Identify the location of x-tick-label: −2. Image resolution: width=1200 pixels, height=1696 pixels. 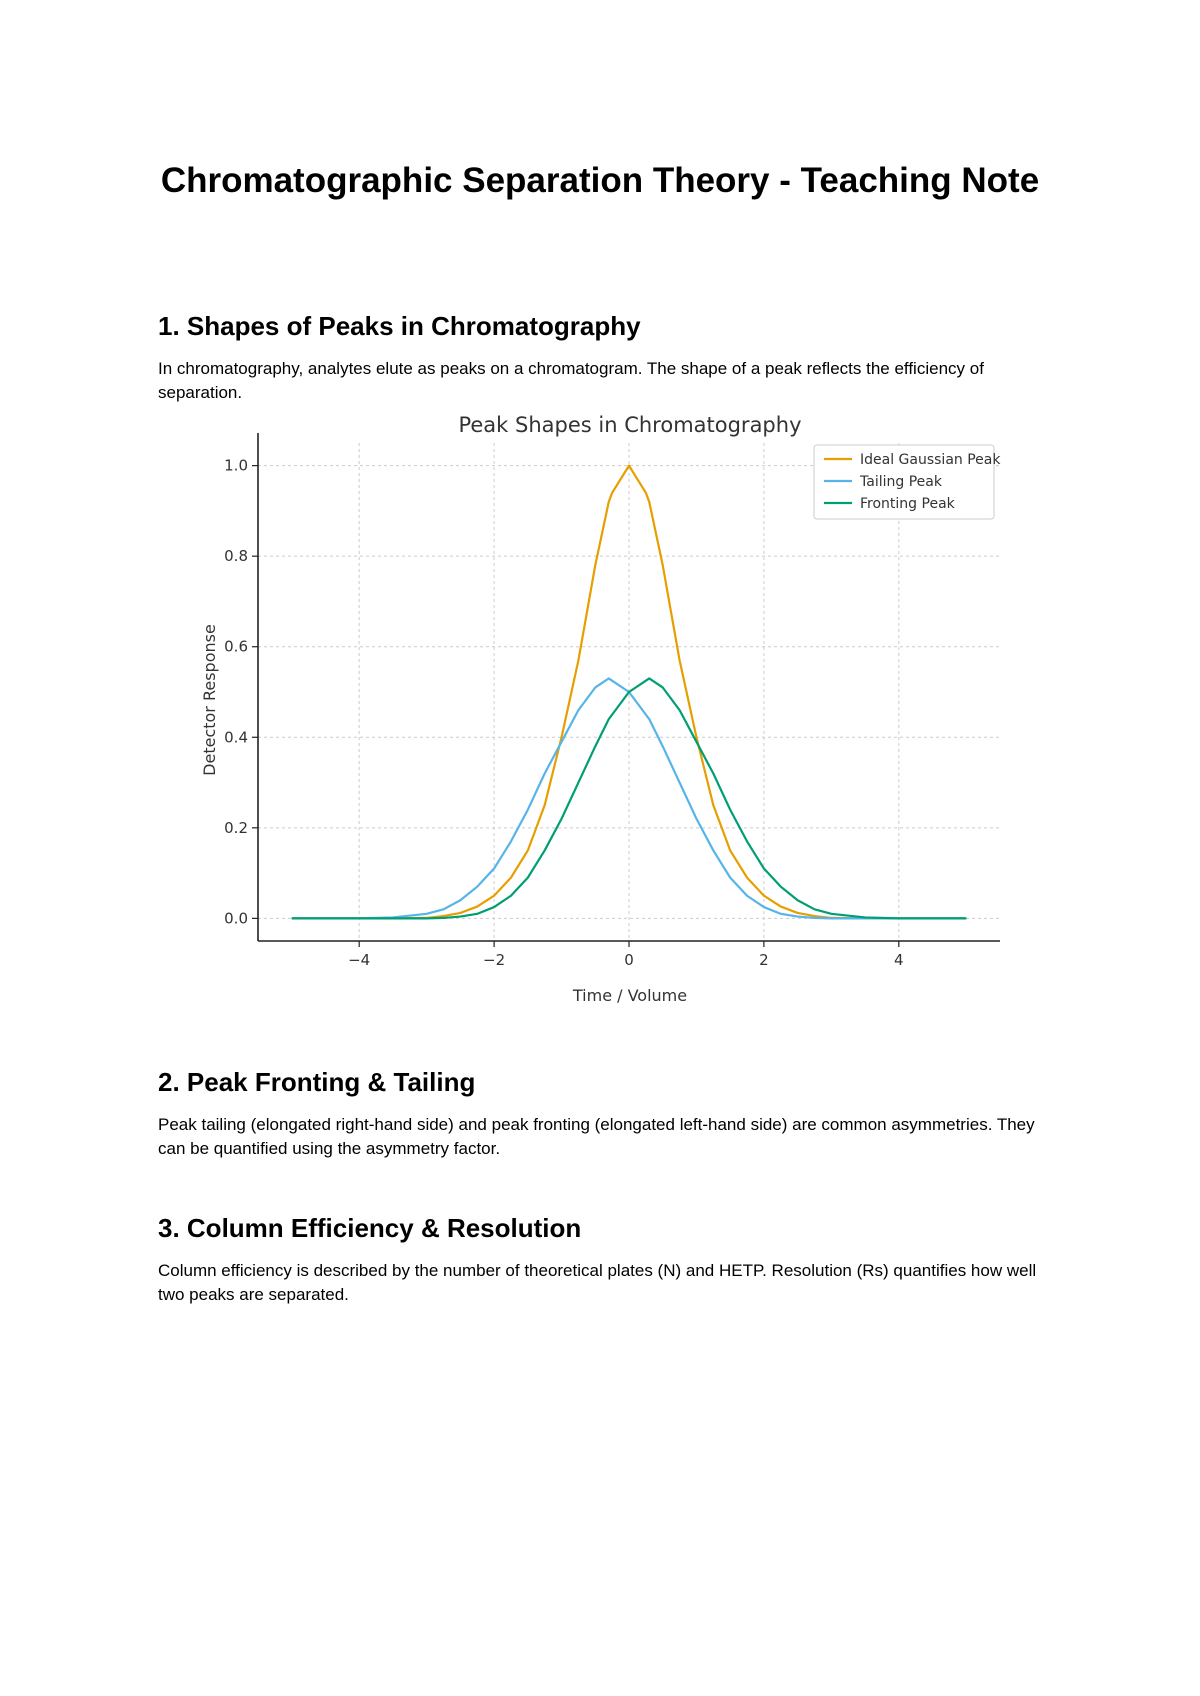
(494, 960).